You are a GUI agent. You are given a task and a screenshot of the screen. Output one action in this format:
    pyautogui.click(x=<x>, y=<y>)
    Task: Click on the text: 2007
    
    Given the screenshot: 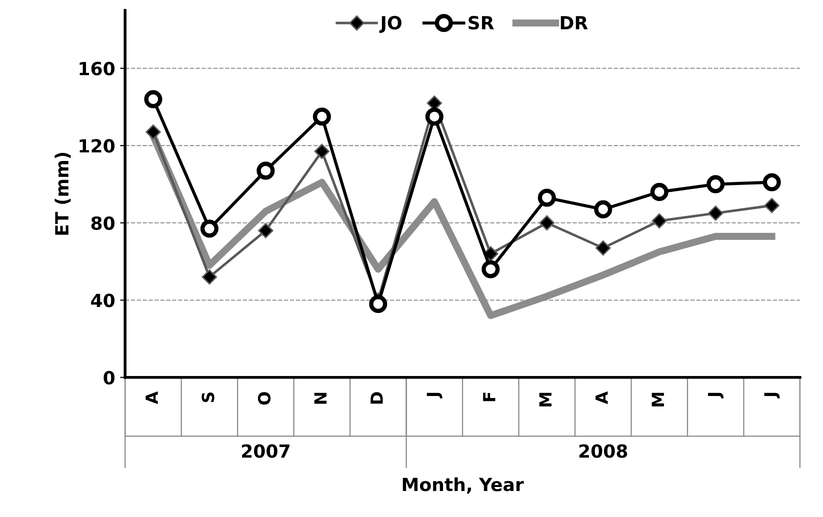 What is the action you would take?
    pyautogui.click(x=266, y=451)
    